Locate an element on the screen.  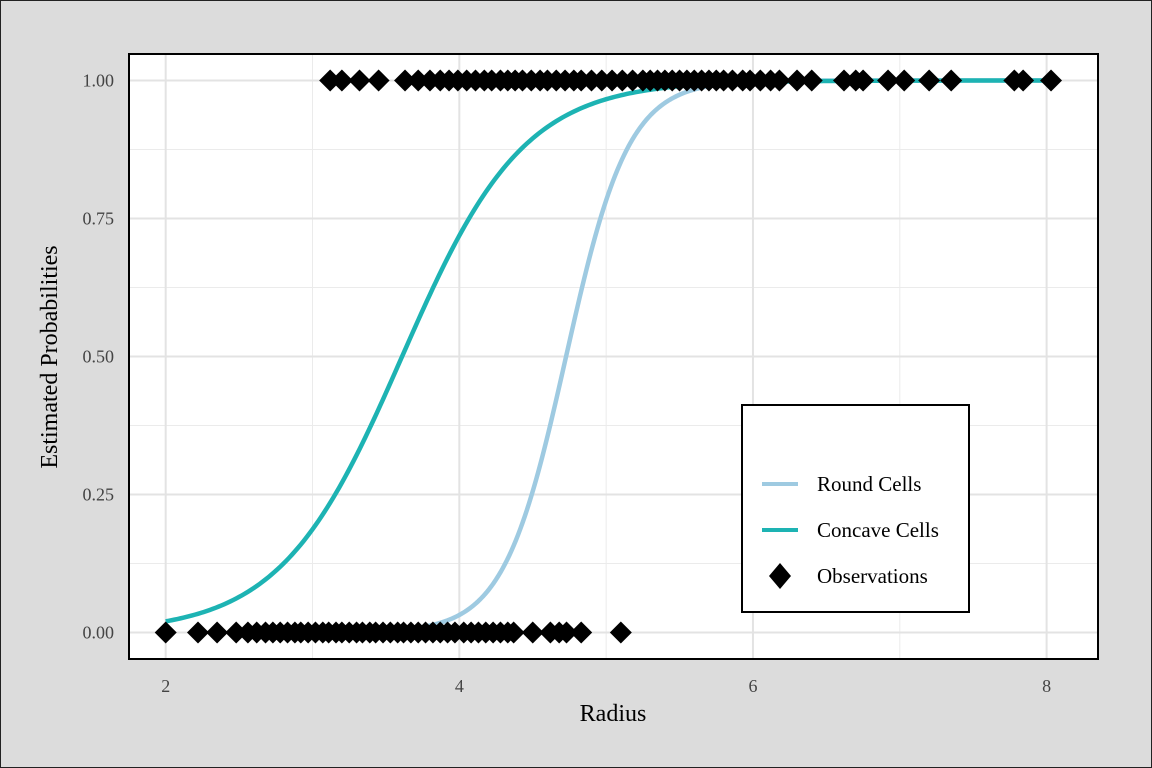
legend-marker-observations is located at coordinates (780, 576).